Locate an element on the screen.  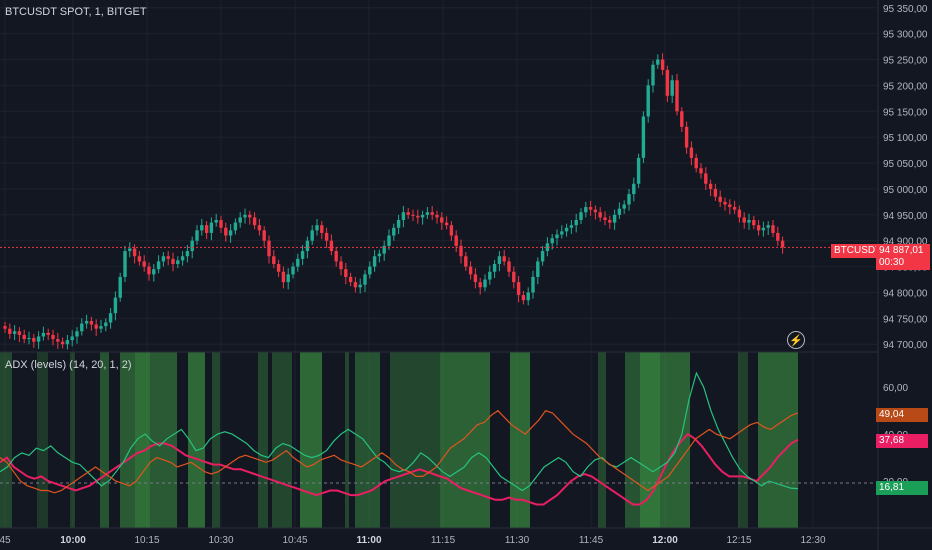
price-tick-label: 95 000,00 is located at coordinates (905, 190).